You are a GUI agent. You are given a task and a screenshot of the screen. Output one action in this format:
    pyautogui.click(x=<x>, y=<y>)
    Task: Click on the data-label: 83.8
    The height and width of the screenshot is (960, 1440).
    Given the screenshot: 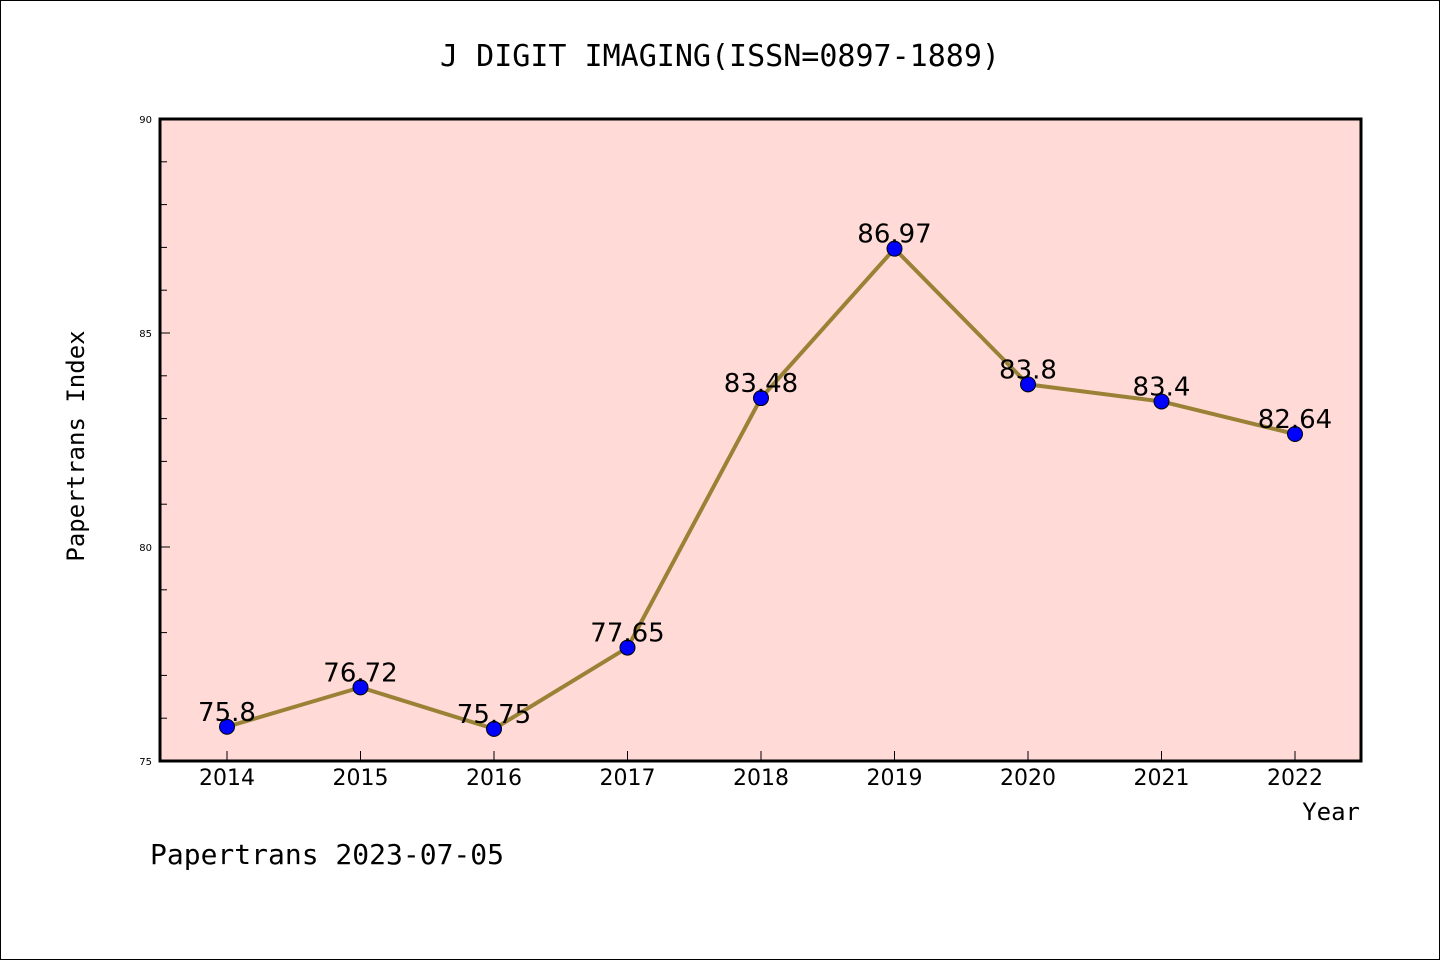 What is the action you would take?
    pyautogui.click(x=1028, y=370)
    